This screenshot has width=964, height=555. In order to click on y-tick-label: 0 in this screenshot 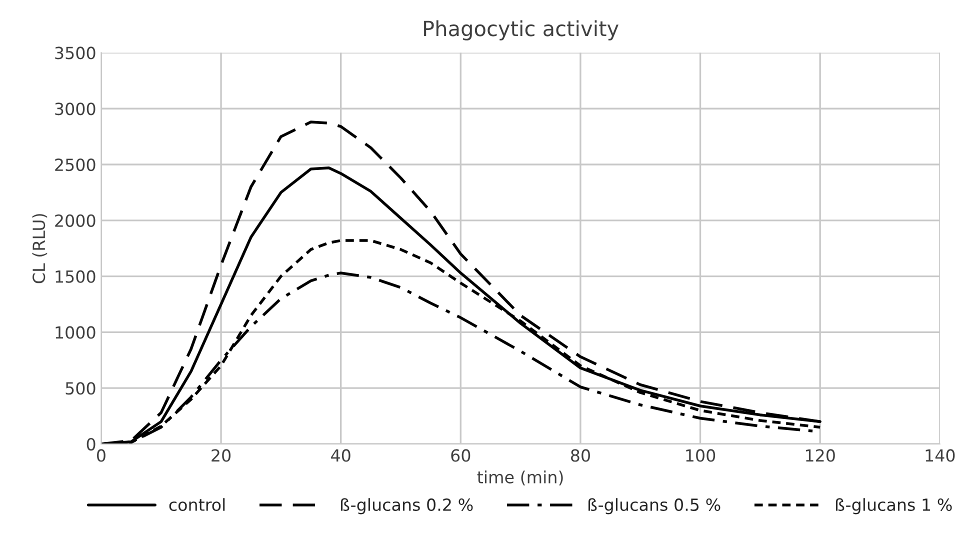, I will do `click(91, 444)`.